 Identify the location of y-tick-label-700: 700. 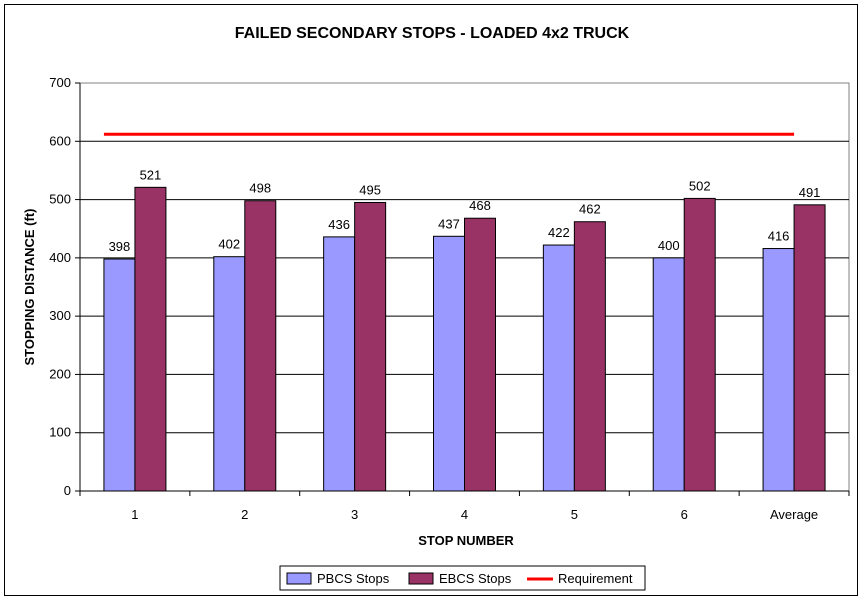
(60, 82).